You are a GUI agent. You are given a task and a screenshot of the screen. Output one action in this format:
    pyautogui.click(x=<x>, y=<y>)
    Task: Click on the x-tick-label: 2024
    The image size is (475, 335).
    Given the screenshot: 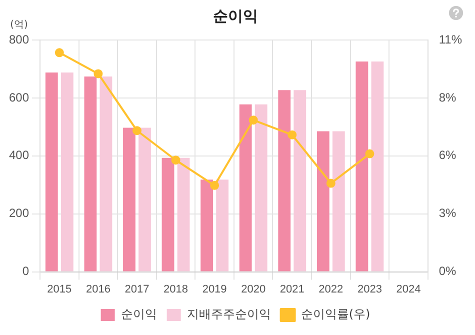 What is the action you would take?
    pyautogui.click(x=408, y=289)
    